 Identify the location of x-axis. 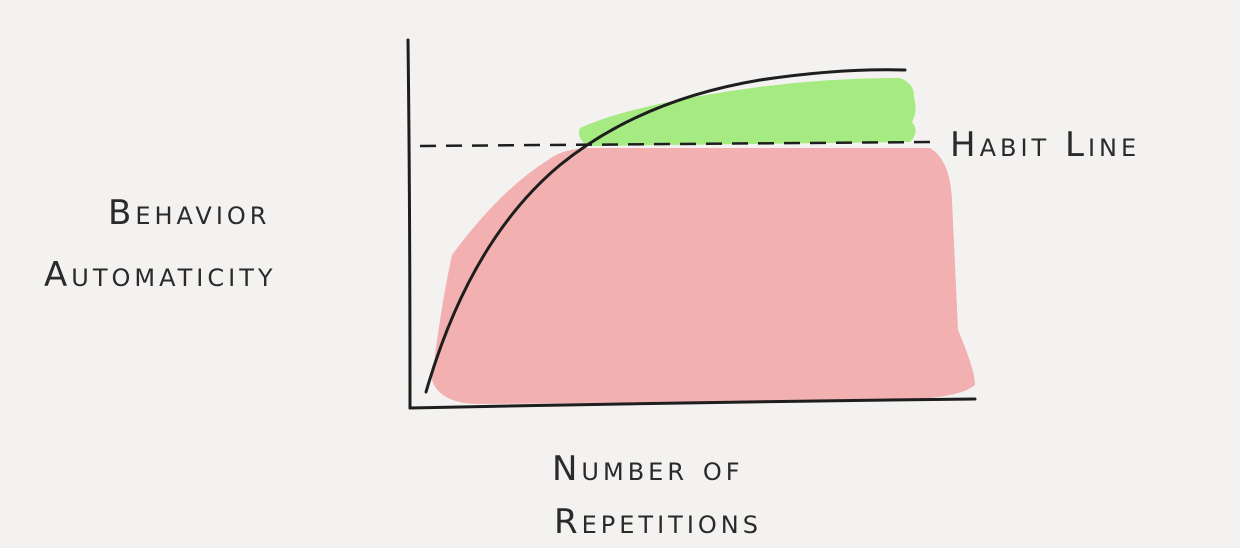
(692, 403).